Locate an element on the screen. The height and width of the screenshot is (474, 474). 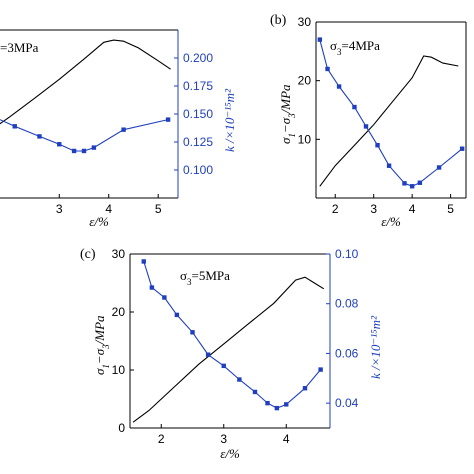
confining-pressure-label: =3MPa is located at coordinates (19, 47).